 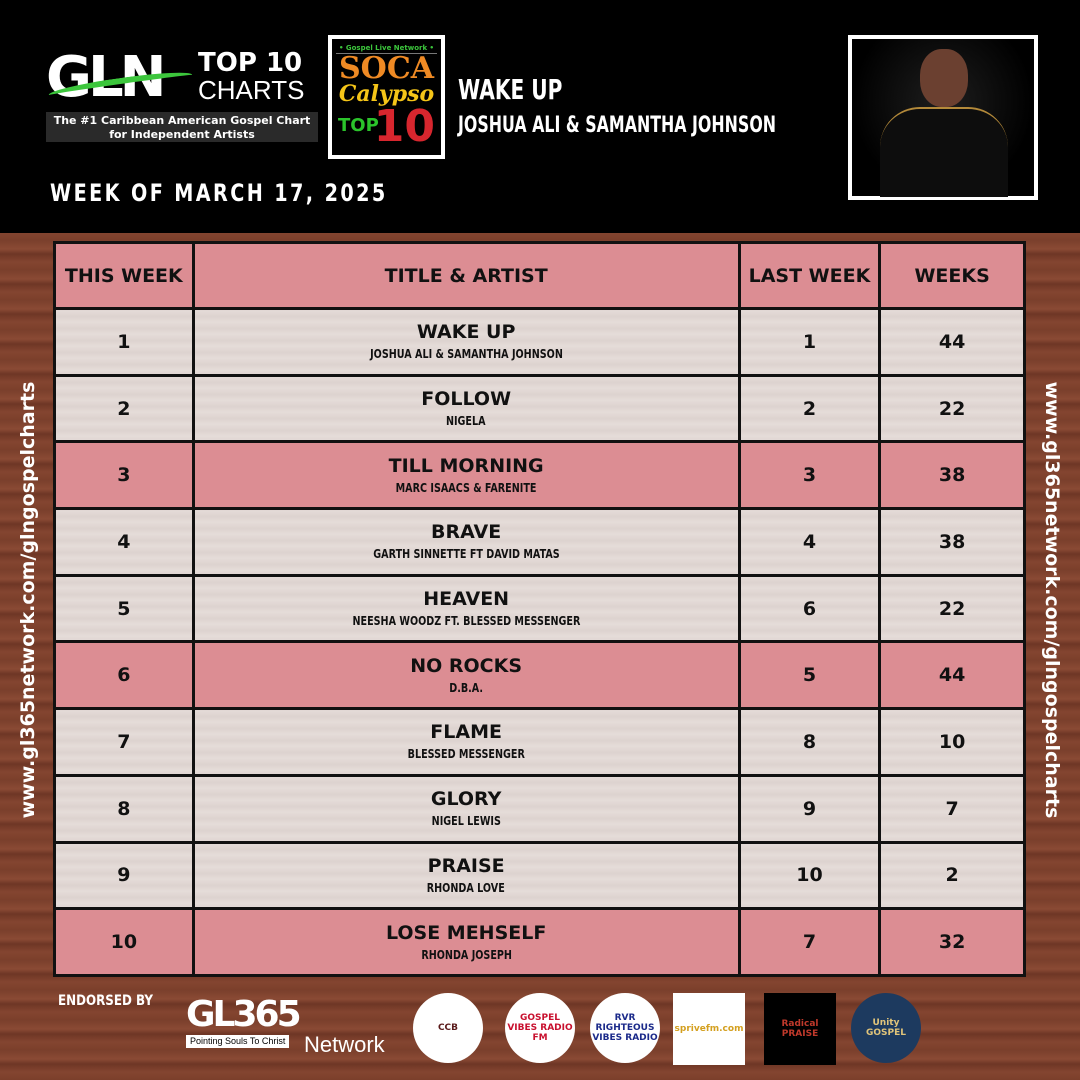 What do you see at coordinates (466, 865) in the screenshot?
I see `song-title: PRAISE` at bounding box center [466, 865].